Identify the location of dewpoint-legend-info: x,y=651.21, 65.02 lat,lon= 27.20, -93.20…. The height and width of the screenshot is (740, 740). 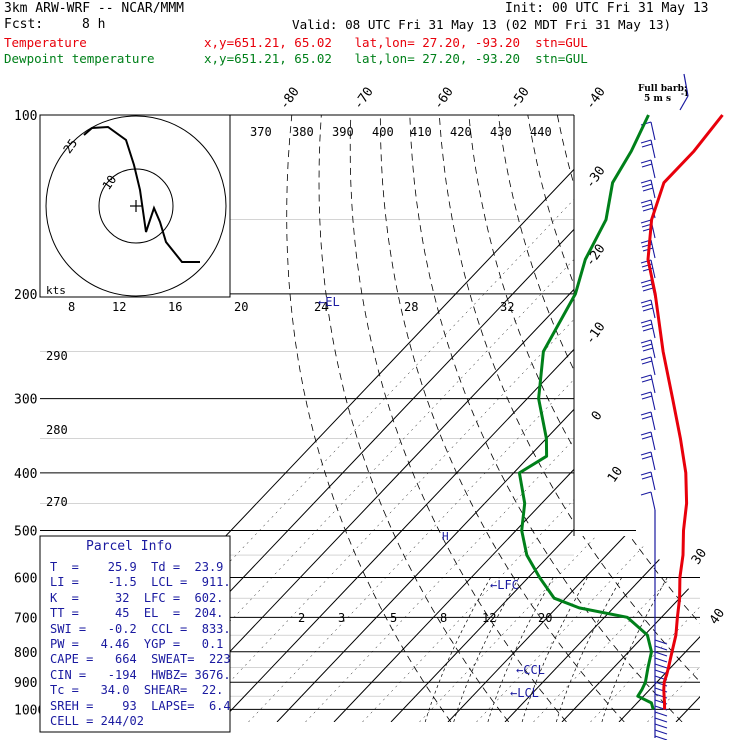
(396, 58).